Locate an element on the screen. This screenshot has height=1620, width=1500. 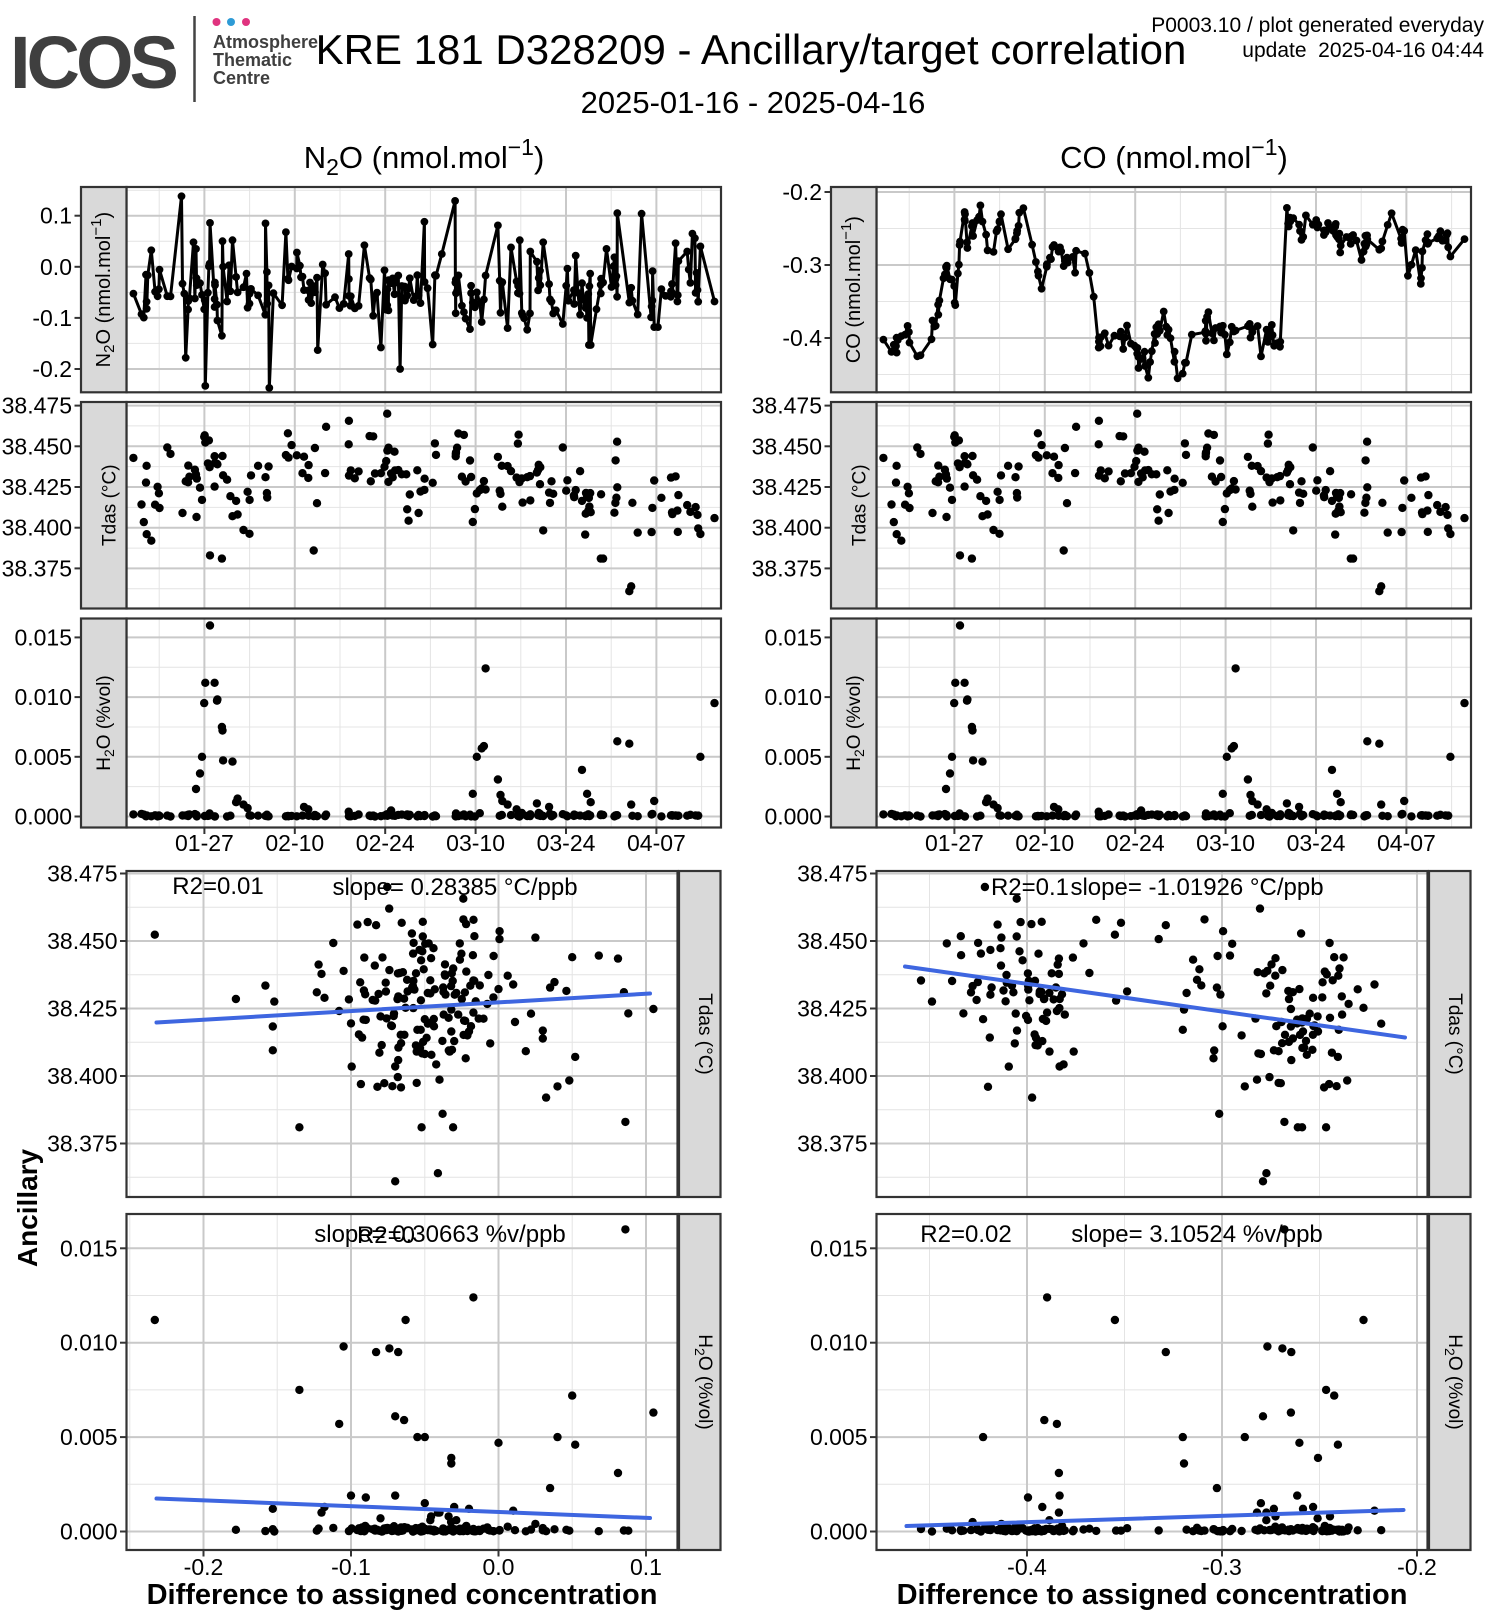
svg-text: Centre is located at coordinates (241, 78).